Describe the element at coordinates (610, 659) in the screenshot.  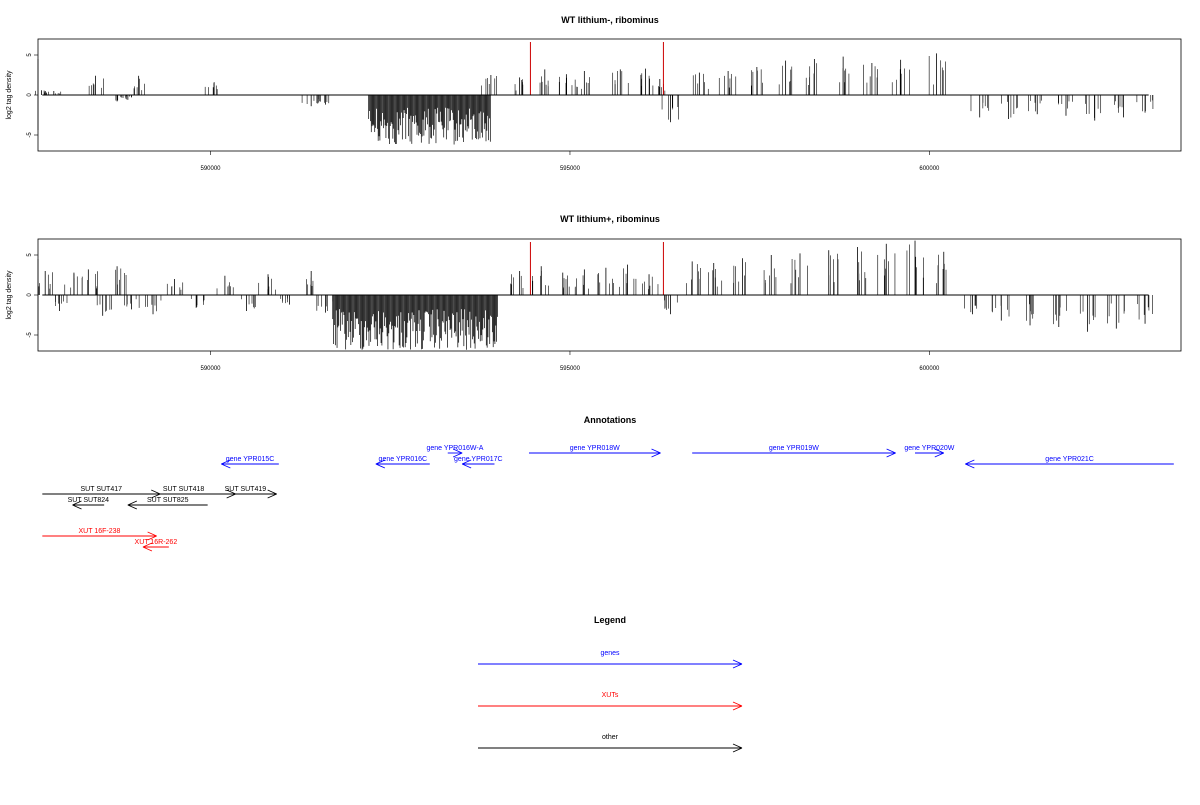
I see `legend-item: genes` at that location.